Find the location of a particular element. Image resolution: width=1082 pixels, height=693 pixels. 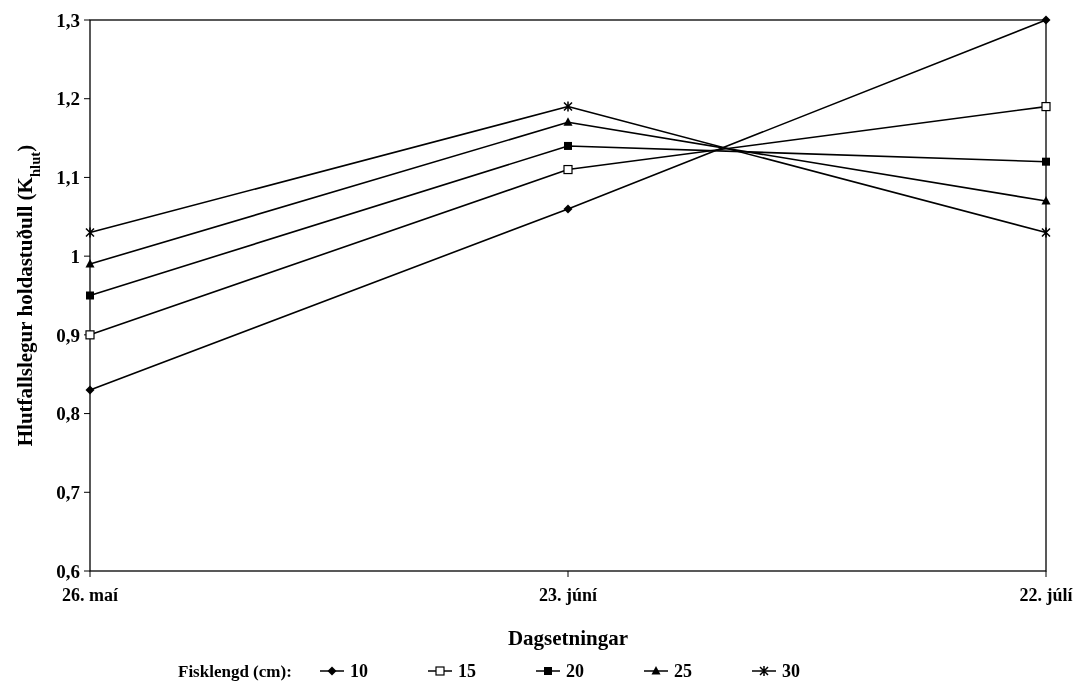

legend-label: 20 is located at coordinates (575, 671).